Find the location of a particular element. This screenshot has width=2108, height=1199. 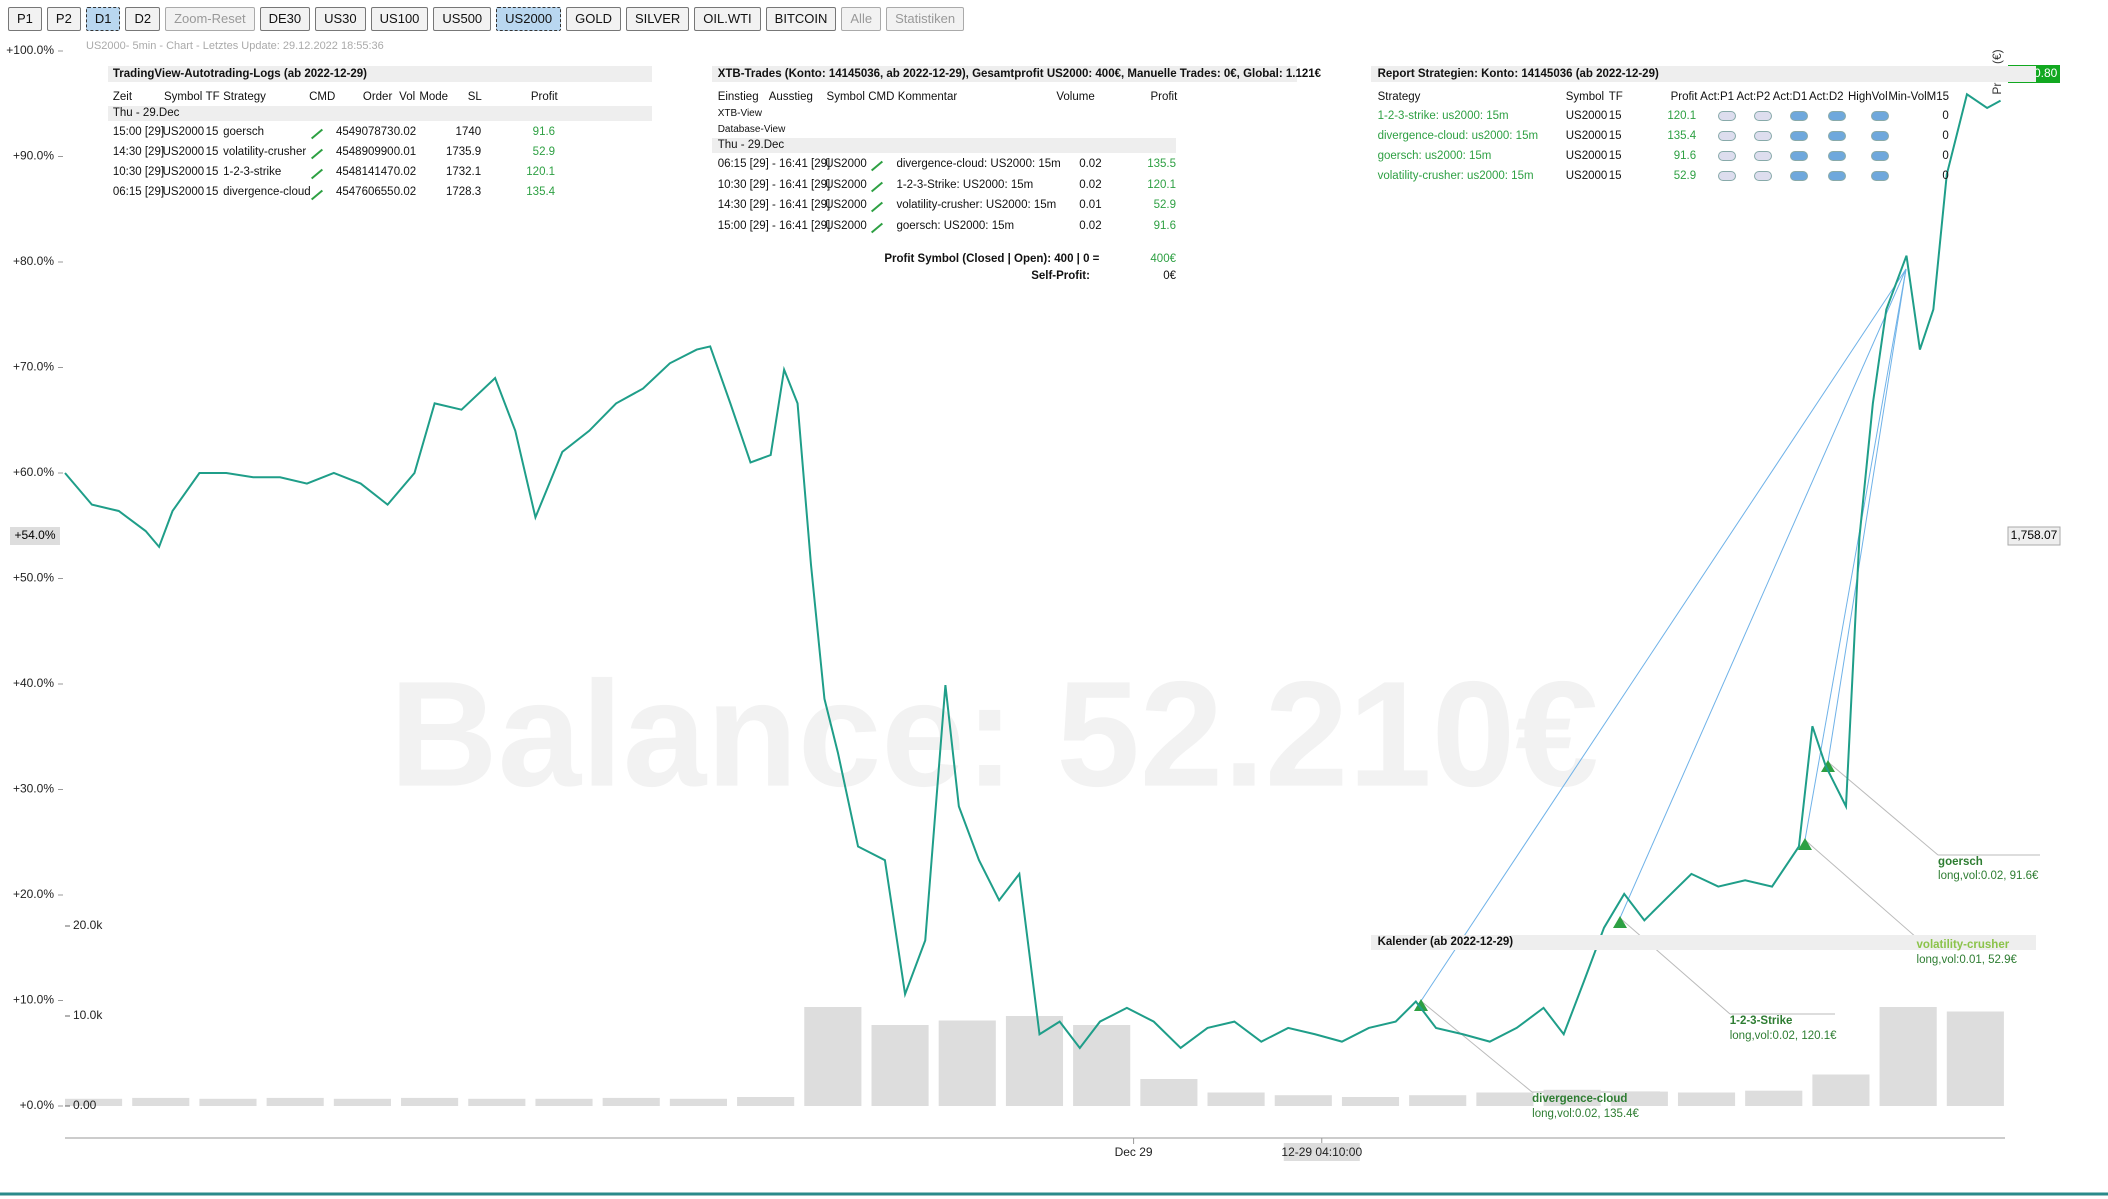

watermark: Balance: 52.210€ is located at coordinates (993, 734).